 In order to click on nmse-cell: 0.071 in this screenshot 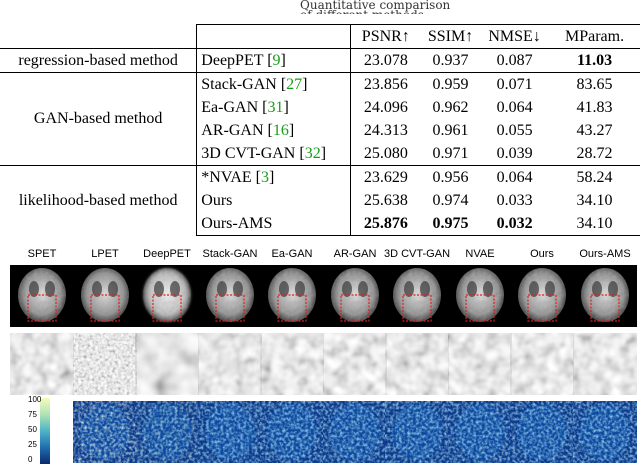, I will do `click(515, 84)`.